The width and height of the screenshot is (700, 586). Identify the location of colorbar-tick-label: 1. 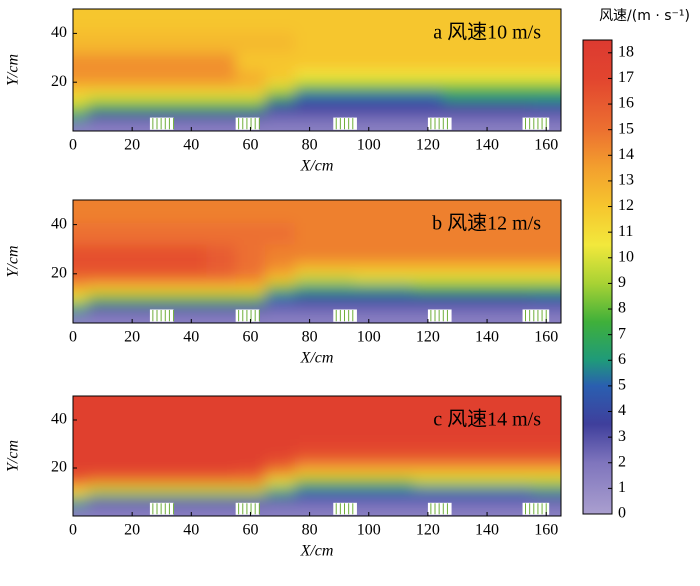
(622, 487).